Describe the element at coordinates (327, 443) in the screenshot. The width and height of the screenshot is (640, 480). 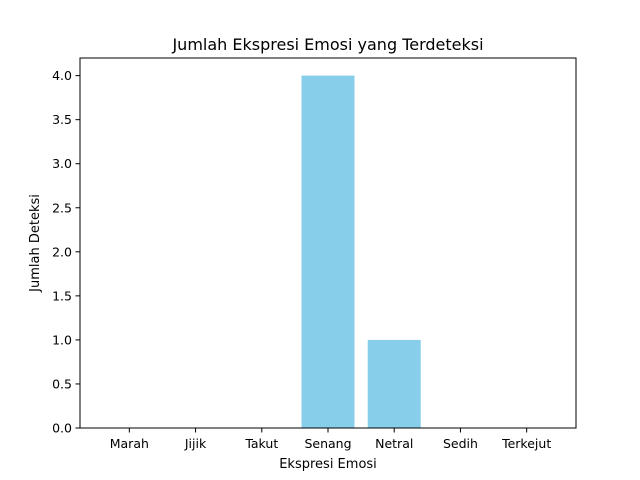
I see `x-tick-label: Senang` at that location.